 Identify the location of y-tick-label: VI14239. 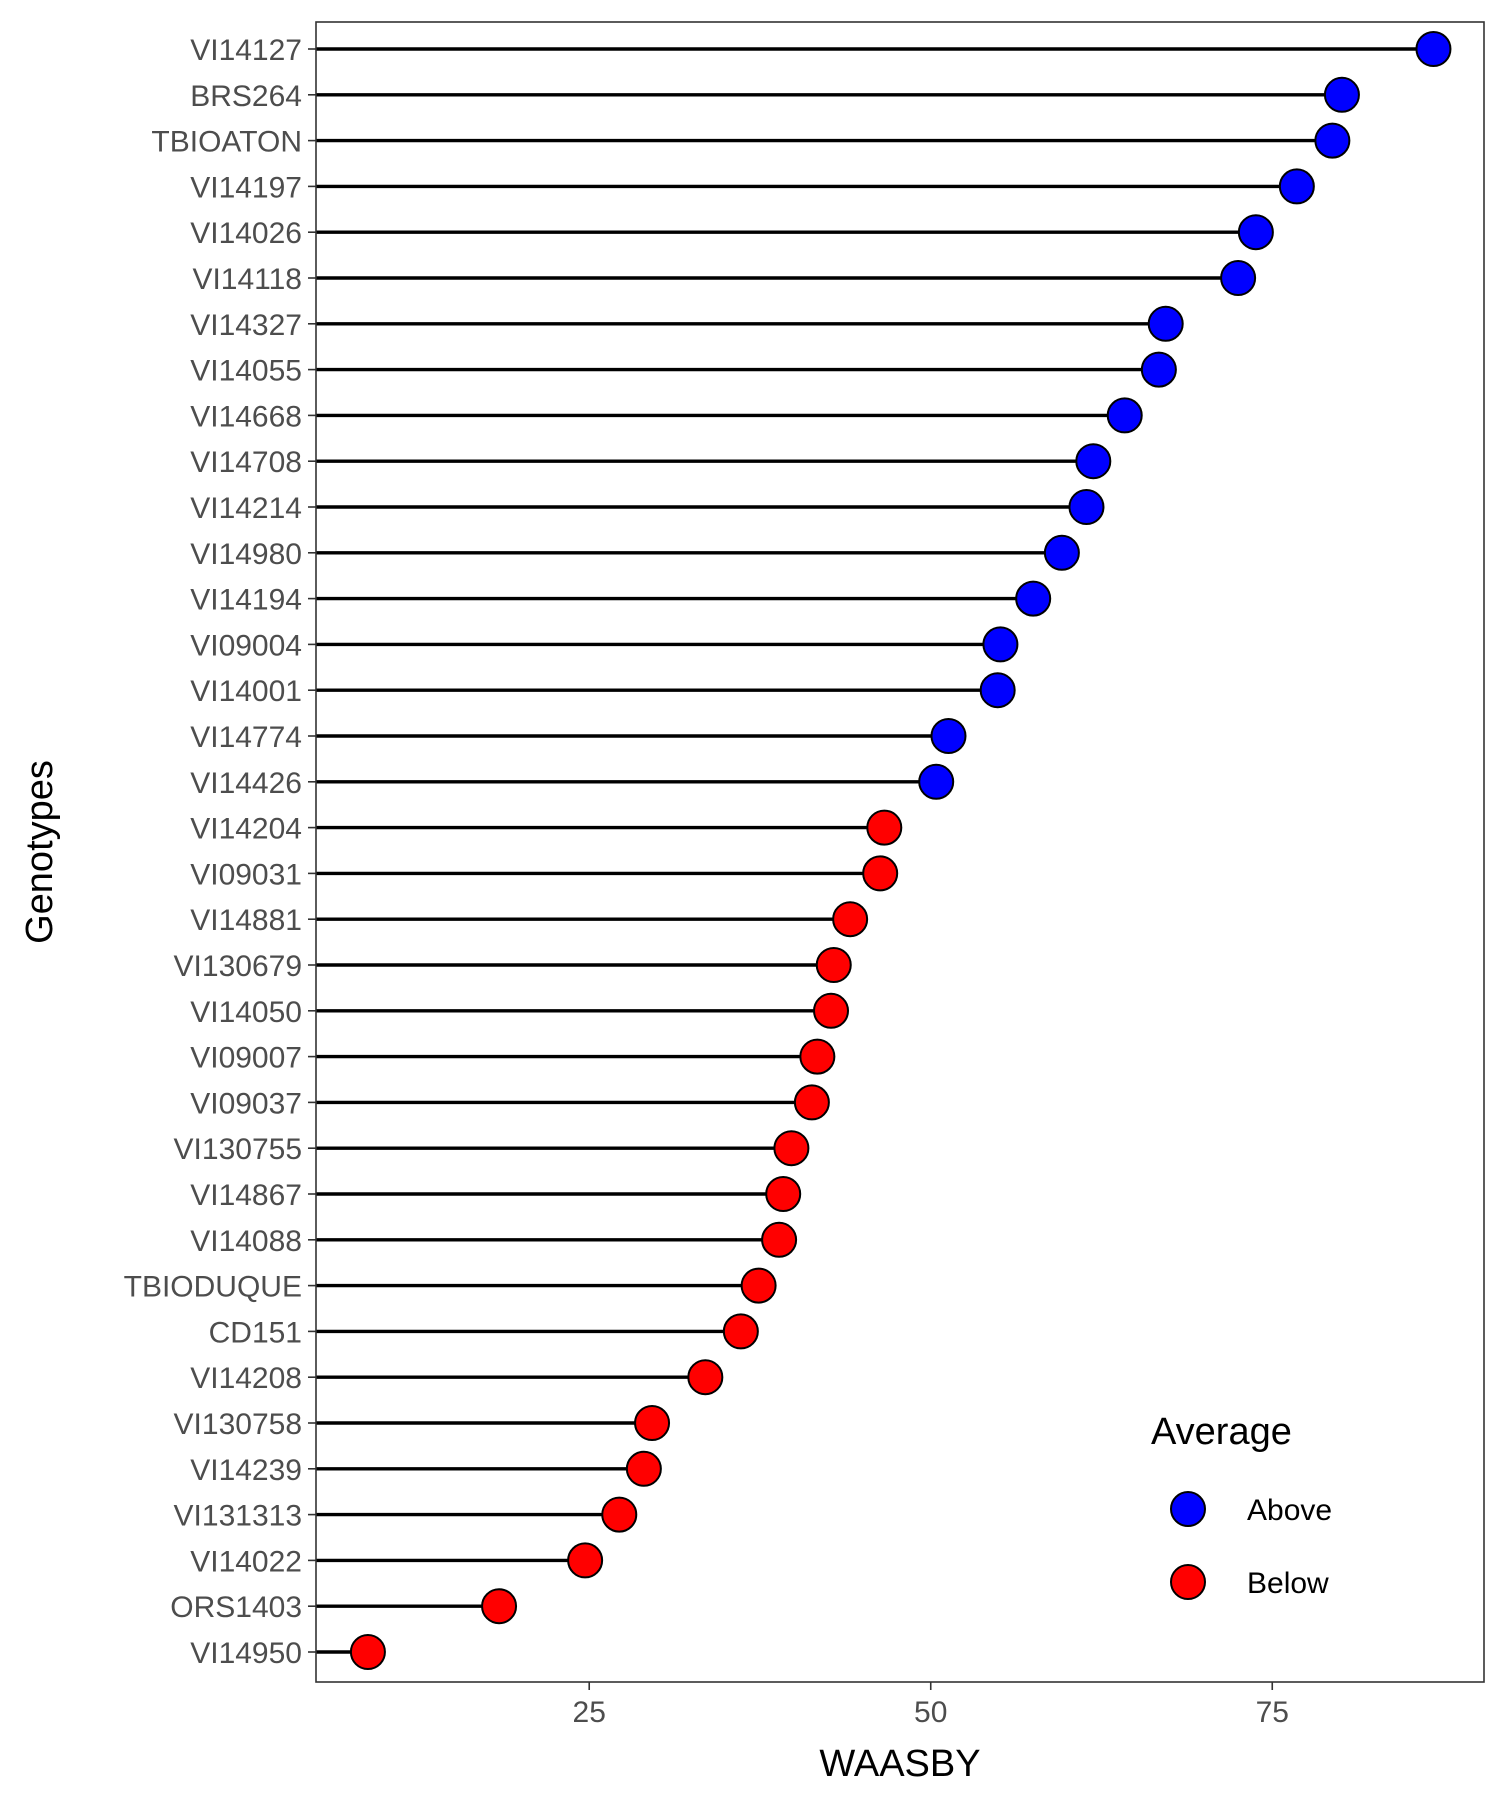
(246, 1470).